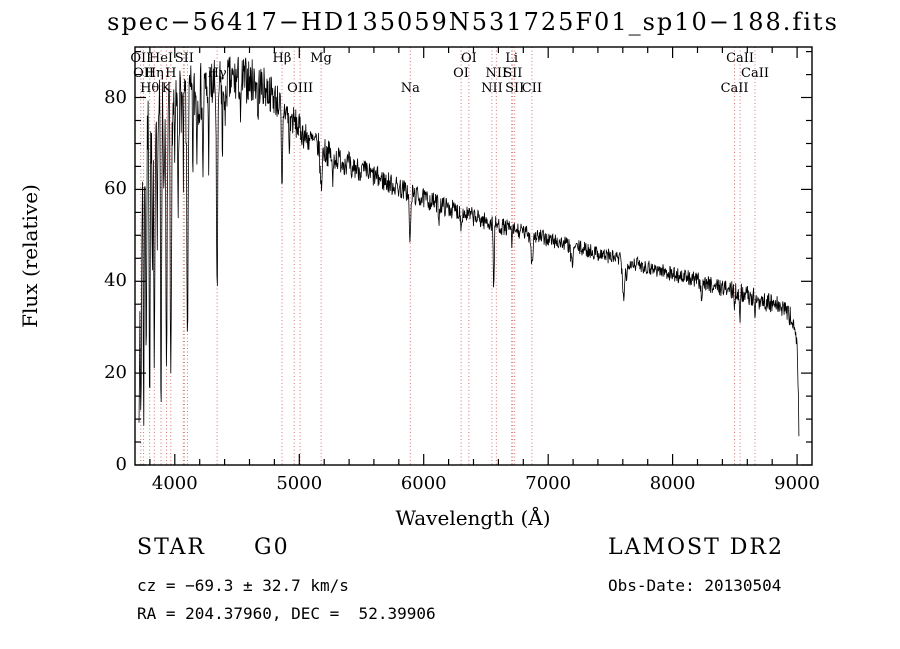  Describe the element at coordinates (272, 547) in the screenshot. I see `subclass-label: G0` at that location.